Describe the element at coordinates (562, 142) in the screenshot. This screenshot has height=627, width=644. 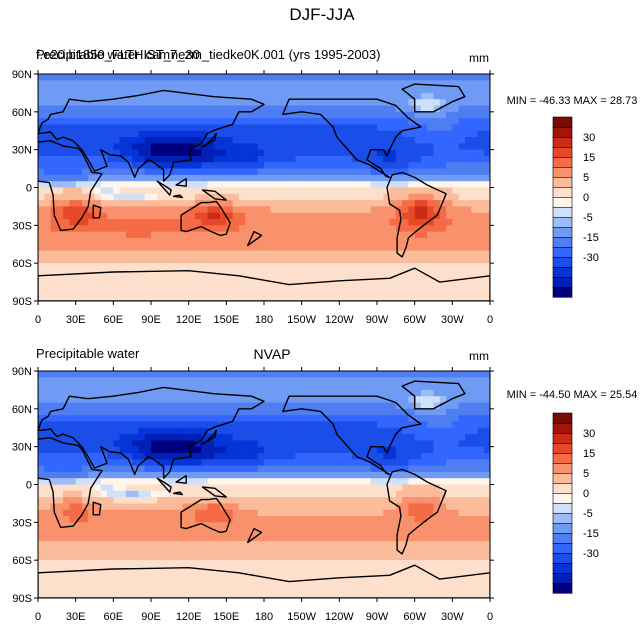
I see `colorbar-swatch` at that location.